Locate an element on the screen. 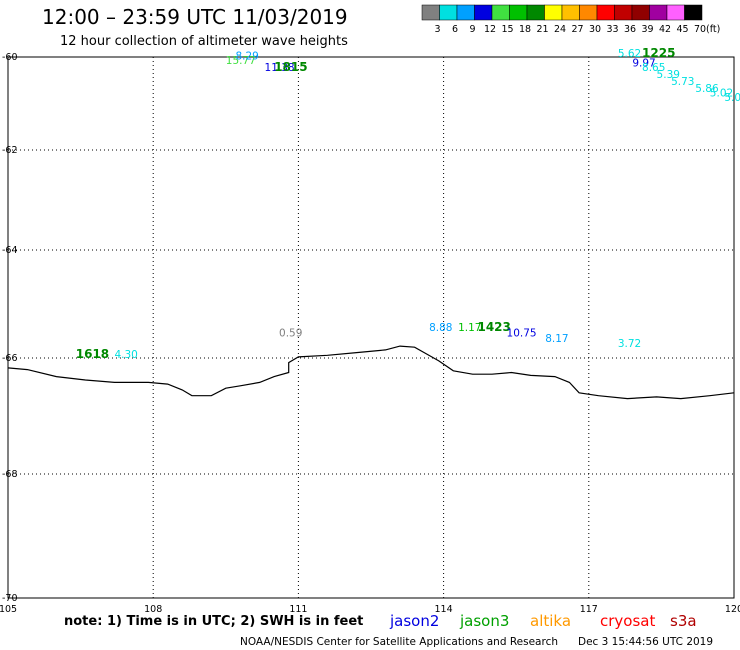  swh-label: 0.59 is located at coordinates (290, 333).